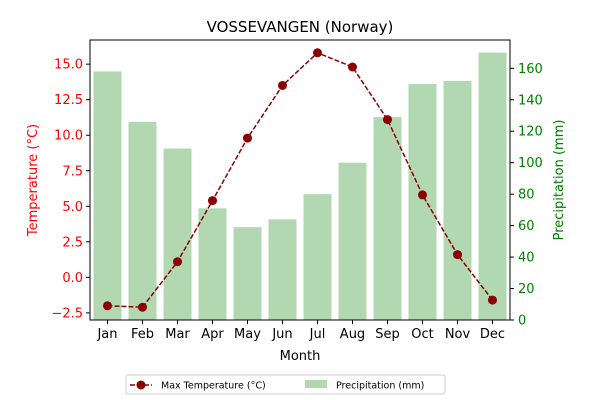 This screenshot has width=600, height=400. Describe the element at coordinates (530, 132) in the screenshot. I see `y-right-tick-label: 120` at that location.